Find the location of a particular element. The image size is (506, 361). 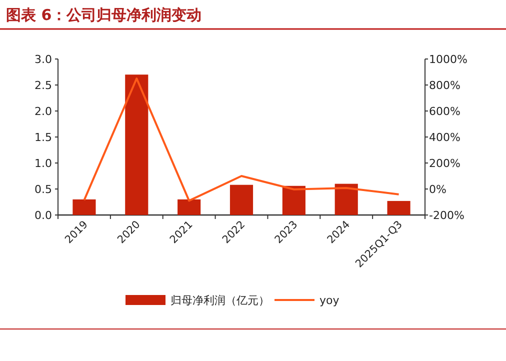

y2-tick-label: -200% is located at coordinates (446, 215).